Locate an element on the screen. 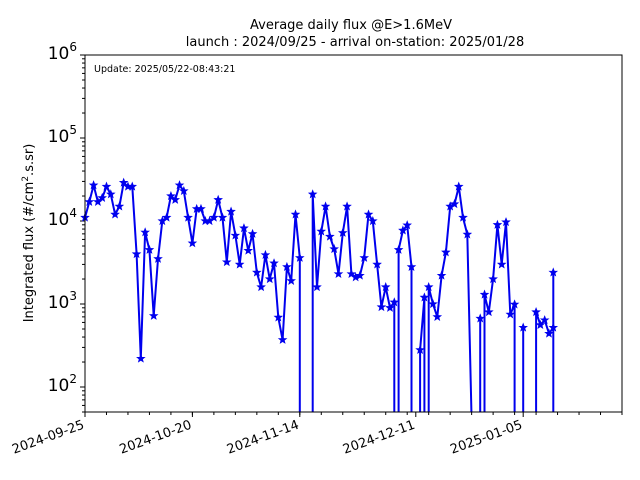  x-tick-label: 2025-01-05 is located at coordinates (486, 438).